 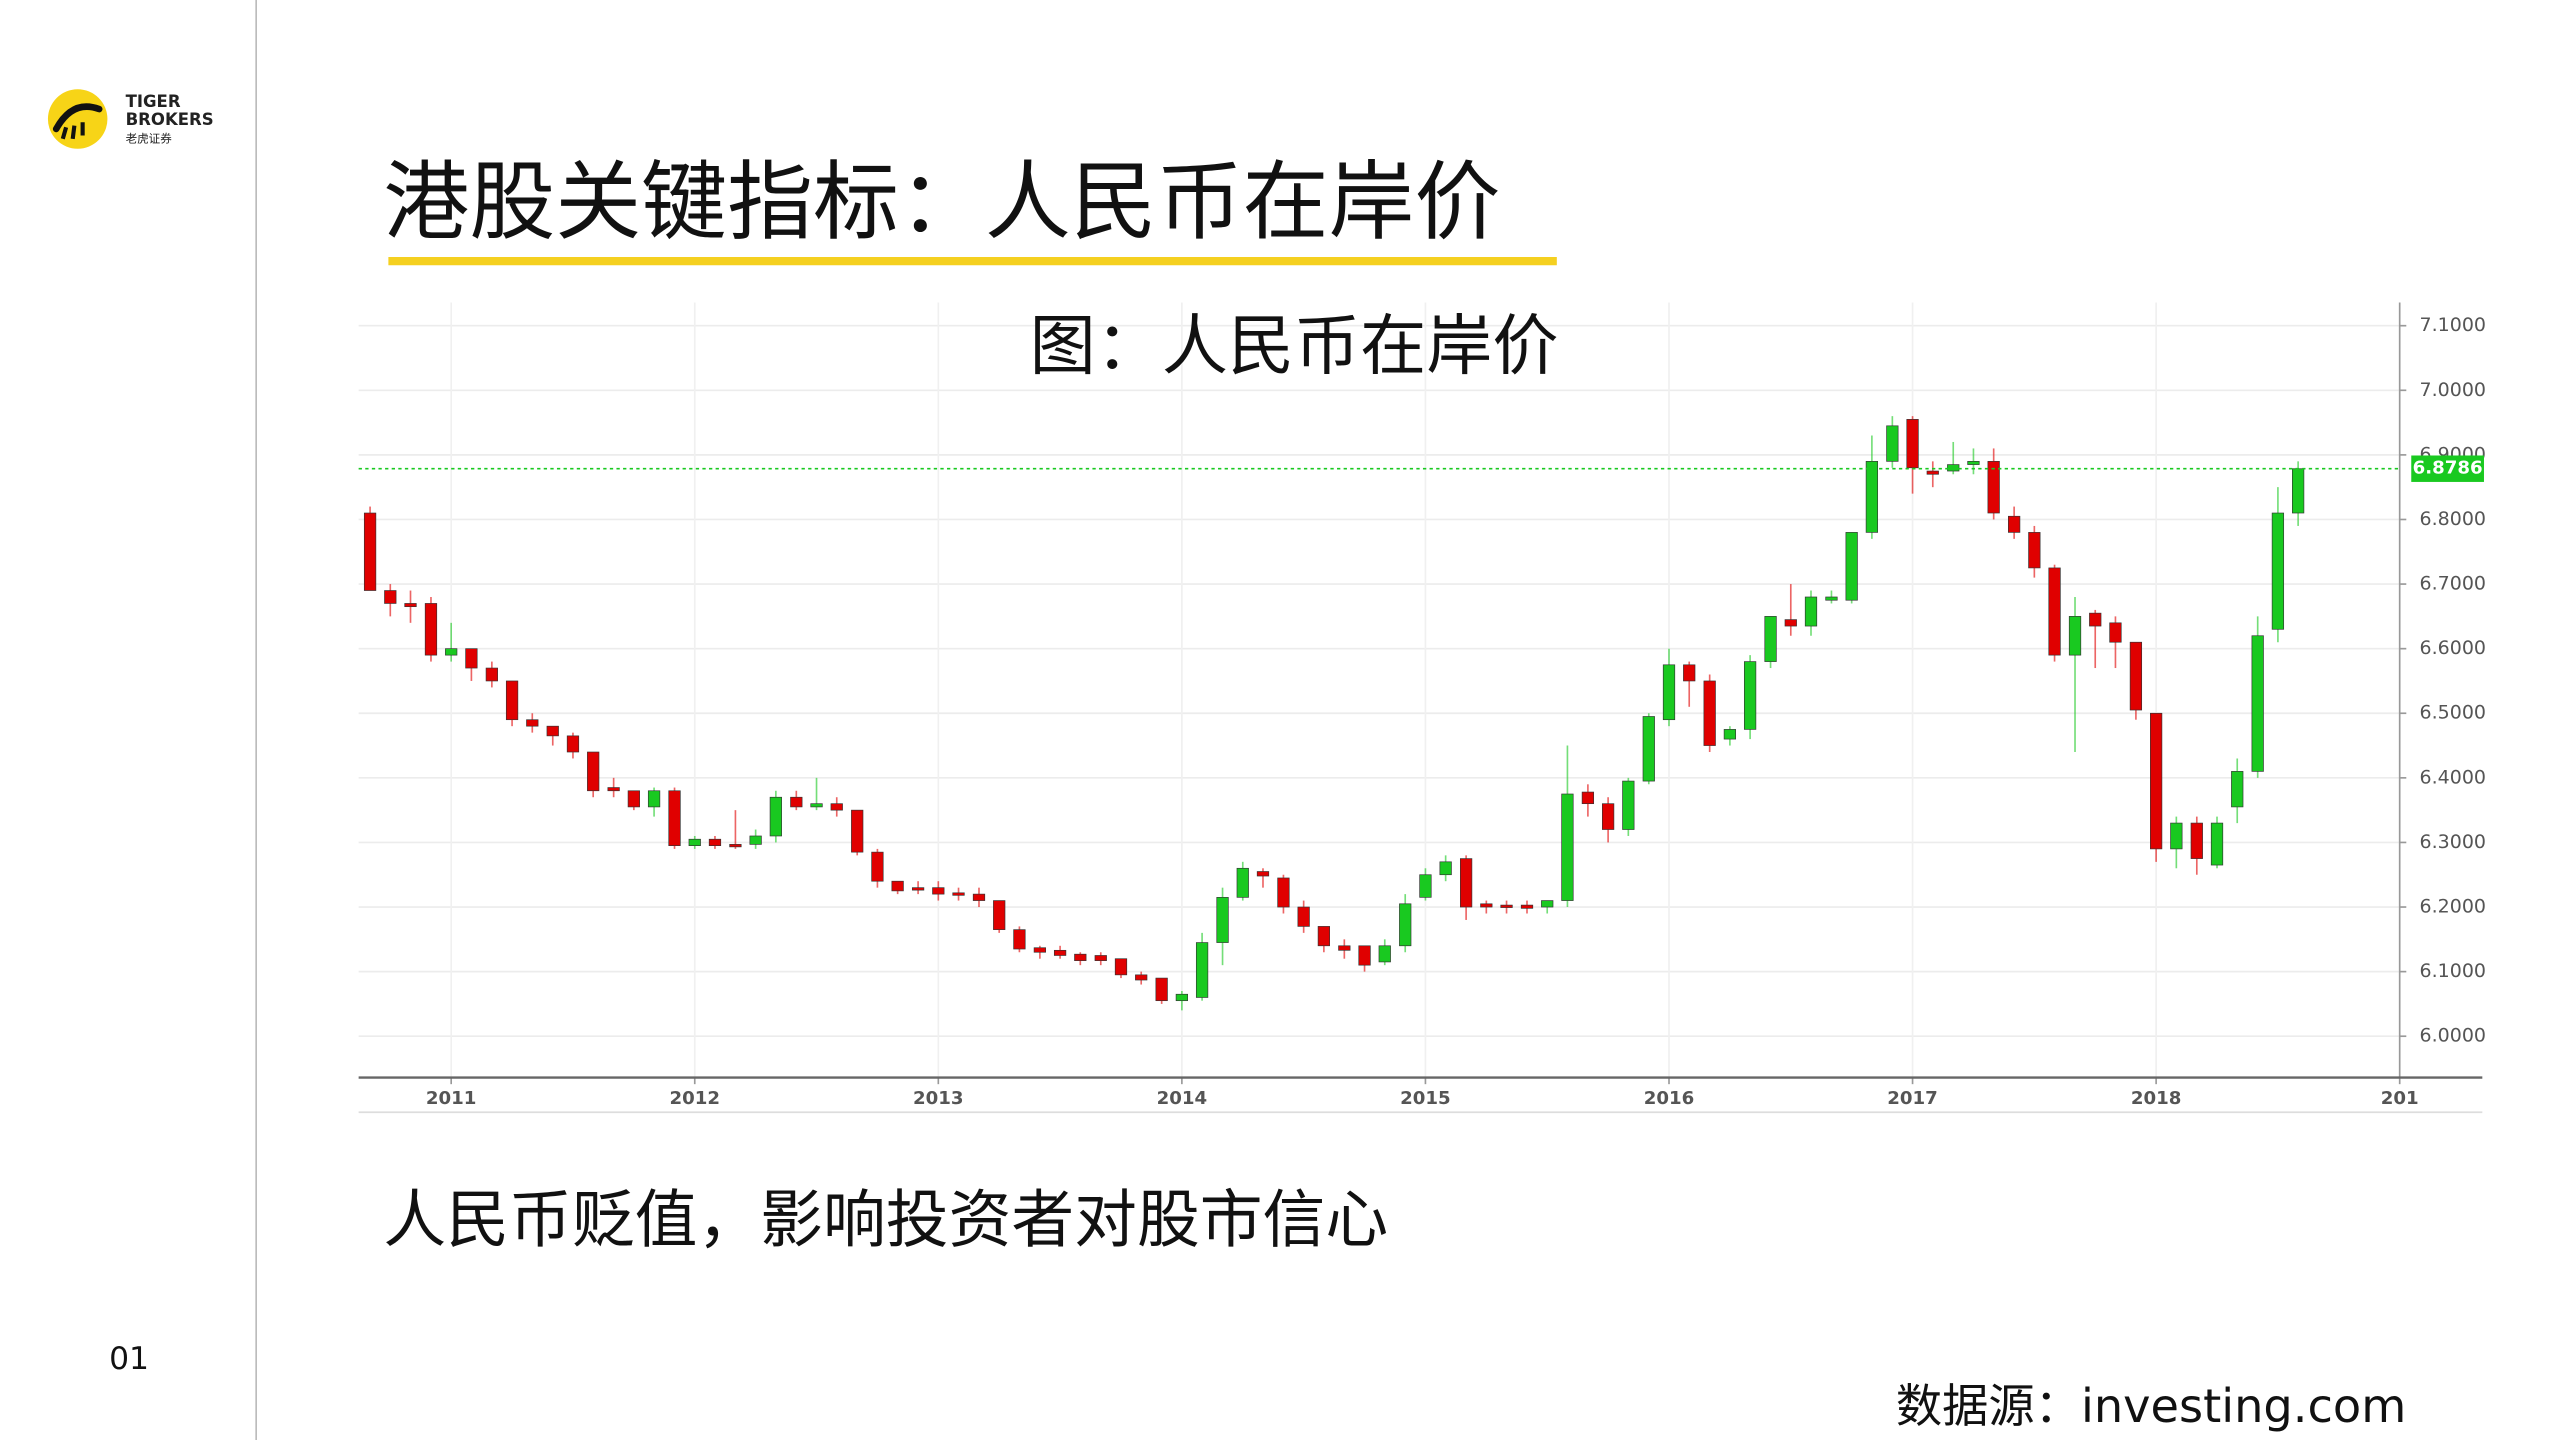 What do you see at coordinates (1182, 1098) in the screenshot?
I see `x-tick-label: 2014` at bounding box center [1182, 1098].